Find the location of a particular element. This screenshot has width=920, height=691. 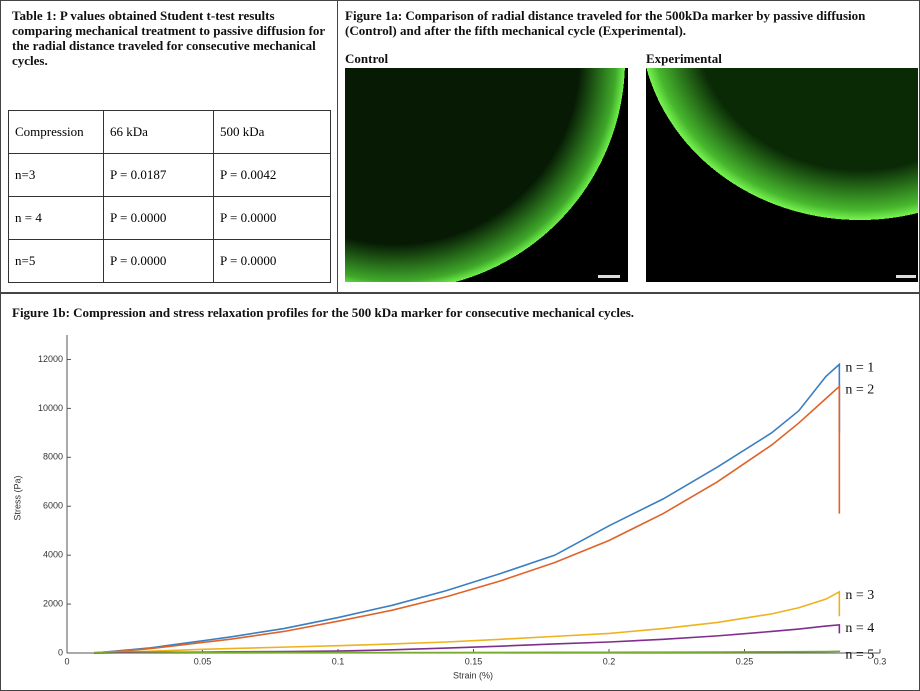

x-tick-label: 0.1 is located at coordinates (338, 661).